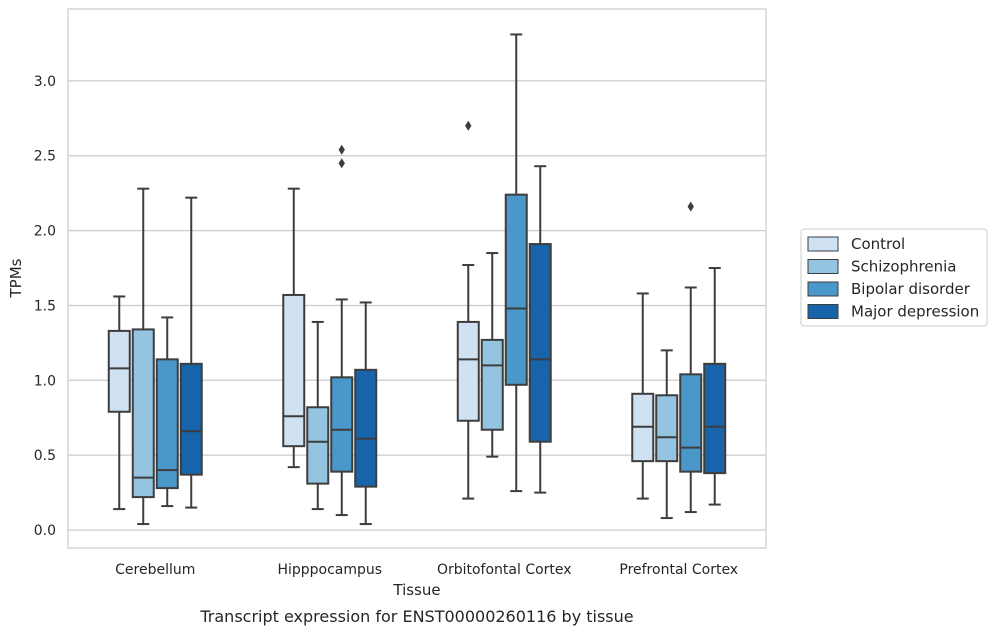  Describe the element at coordinates (416, 590) in the screenshot. I see `x-axis-label: Tissue` at that location.